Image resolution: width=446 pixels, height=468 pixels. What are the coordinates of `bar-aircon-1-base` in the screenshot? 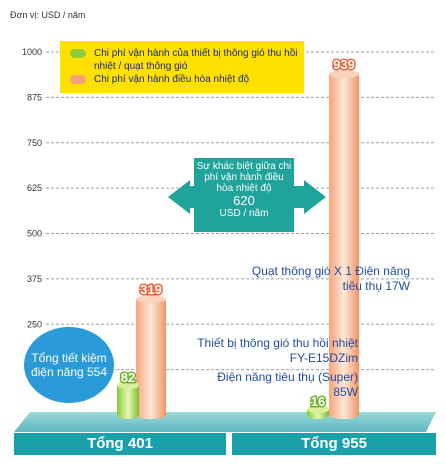 It's located at (344, 415).